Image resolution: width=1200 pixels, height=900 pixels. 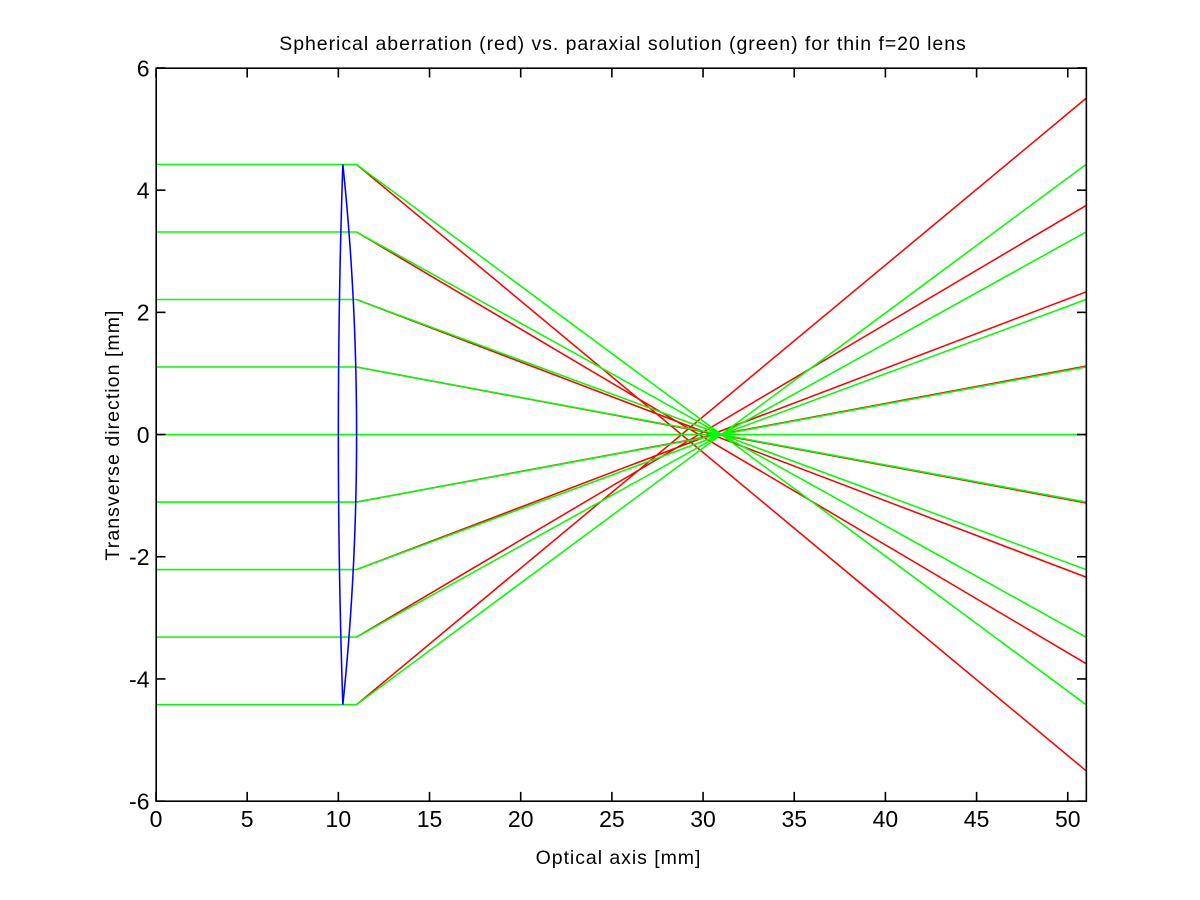 What do you see at coordinates (430, 819) in the screenshot?
I see `svg-text: 15` at bounding box center [430, 819].